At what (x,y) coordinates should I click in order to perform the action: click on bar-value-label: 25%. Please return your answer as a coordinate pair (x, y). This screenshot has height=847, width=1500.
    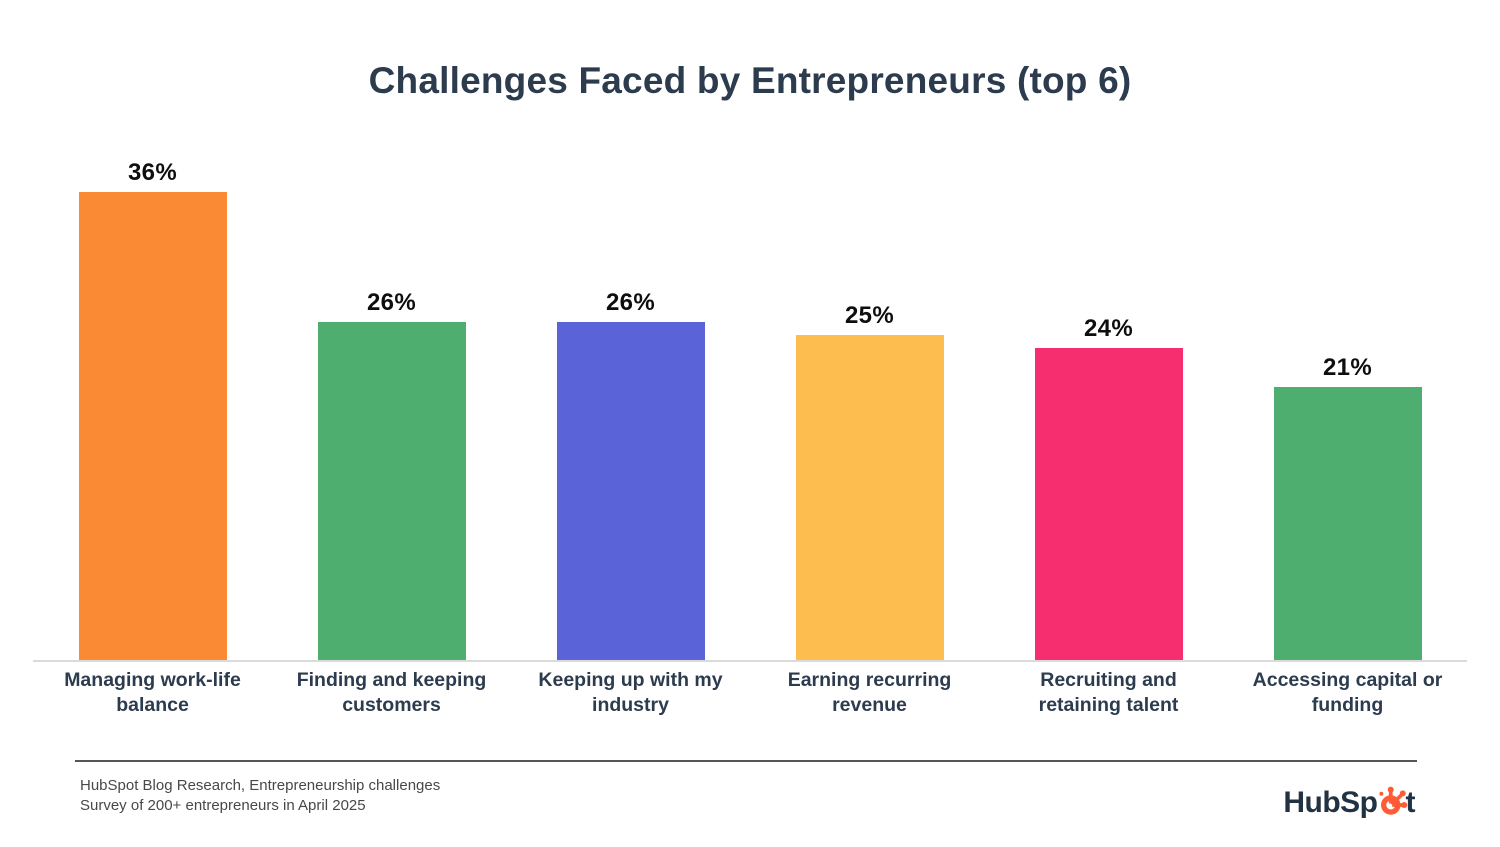
    Looking at the image, I should click on (869, 315).